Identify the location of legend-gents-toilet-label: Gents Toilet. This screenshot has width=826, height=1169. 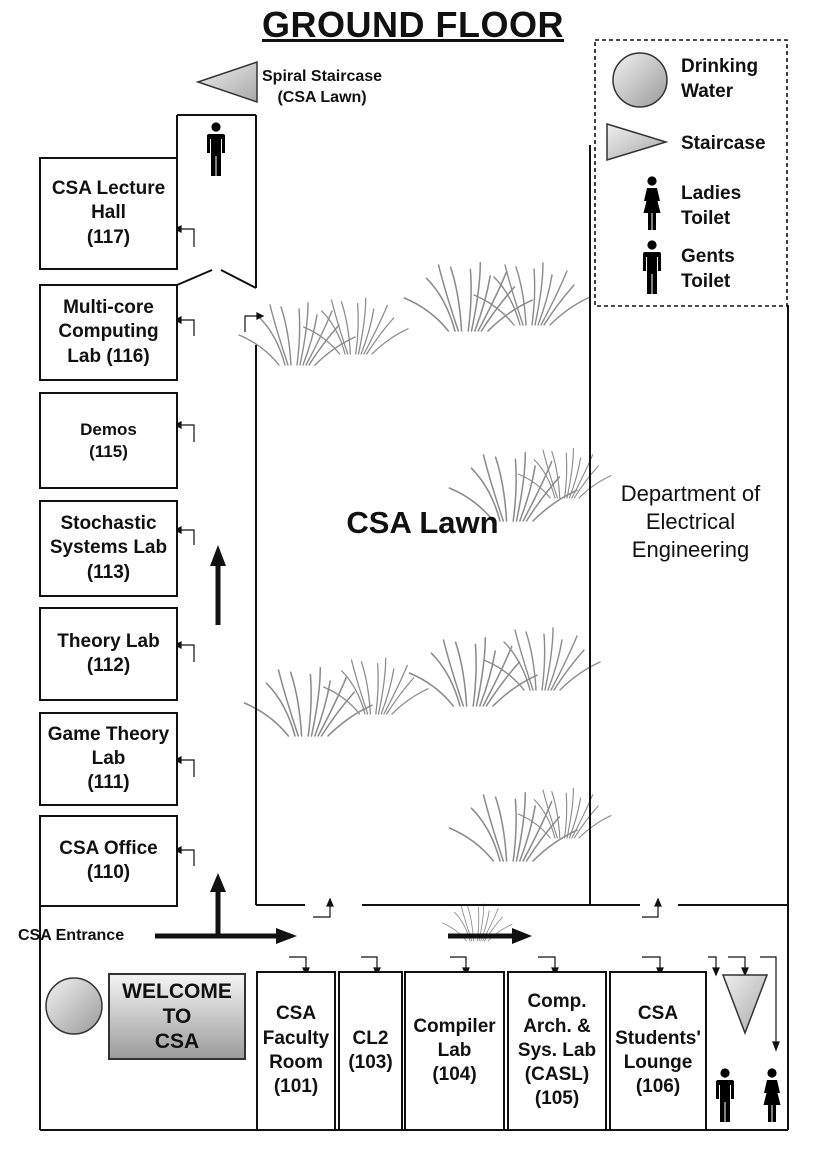
(708, 269).